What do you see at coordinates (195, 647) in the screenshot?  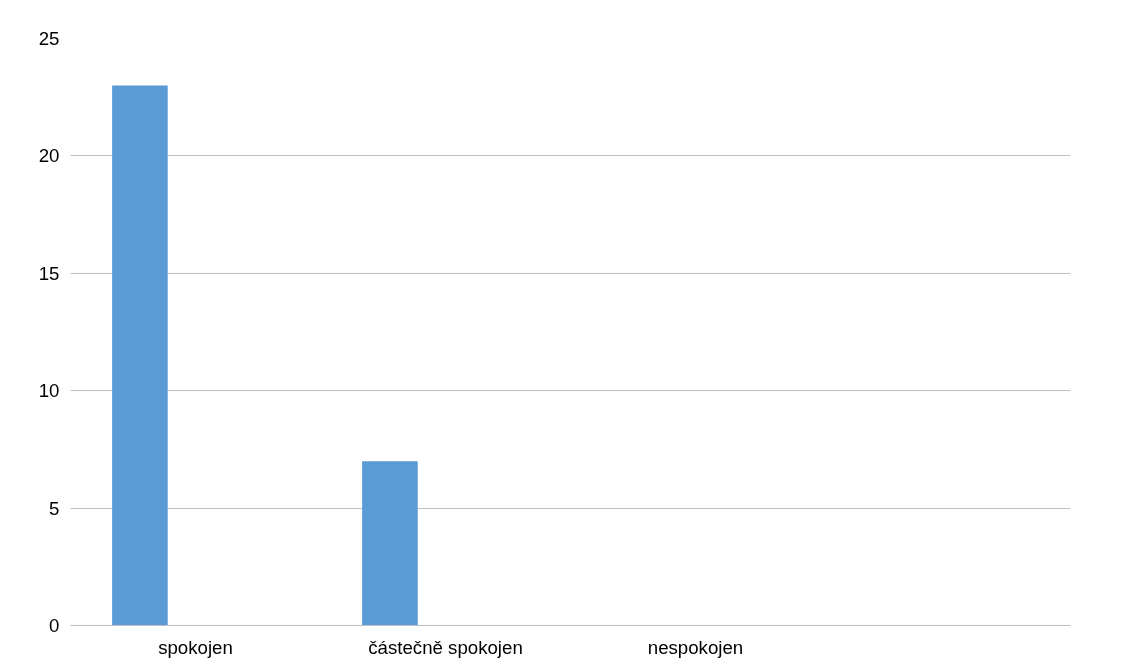 I see `x-tick-label: spokojen` at bounding box center [195, 647].